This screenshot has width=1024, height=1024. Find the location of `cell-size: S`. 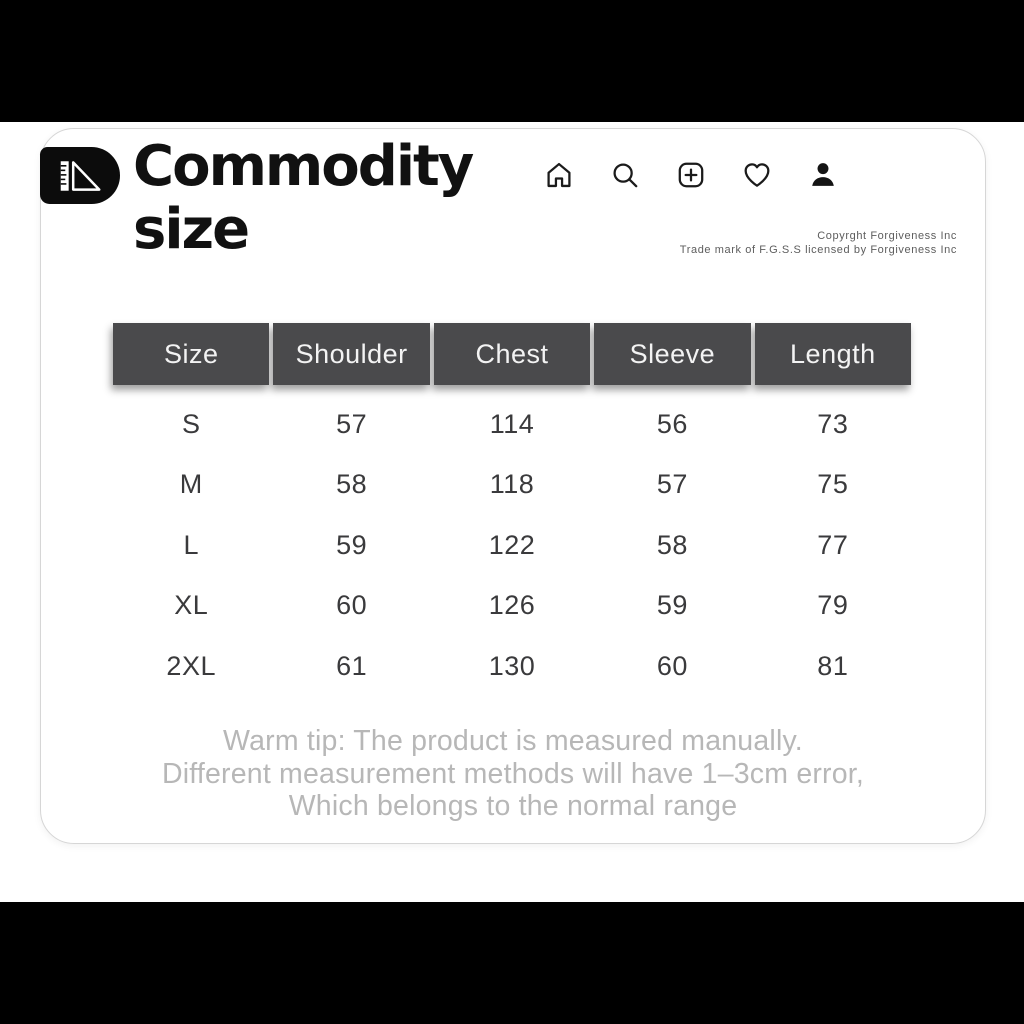

cell-size: S is located at coordinates (191, 423).